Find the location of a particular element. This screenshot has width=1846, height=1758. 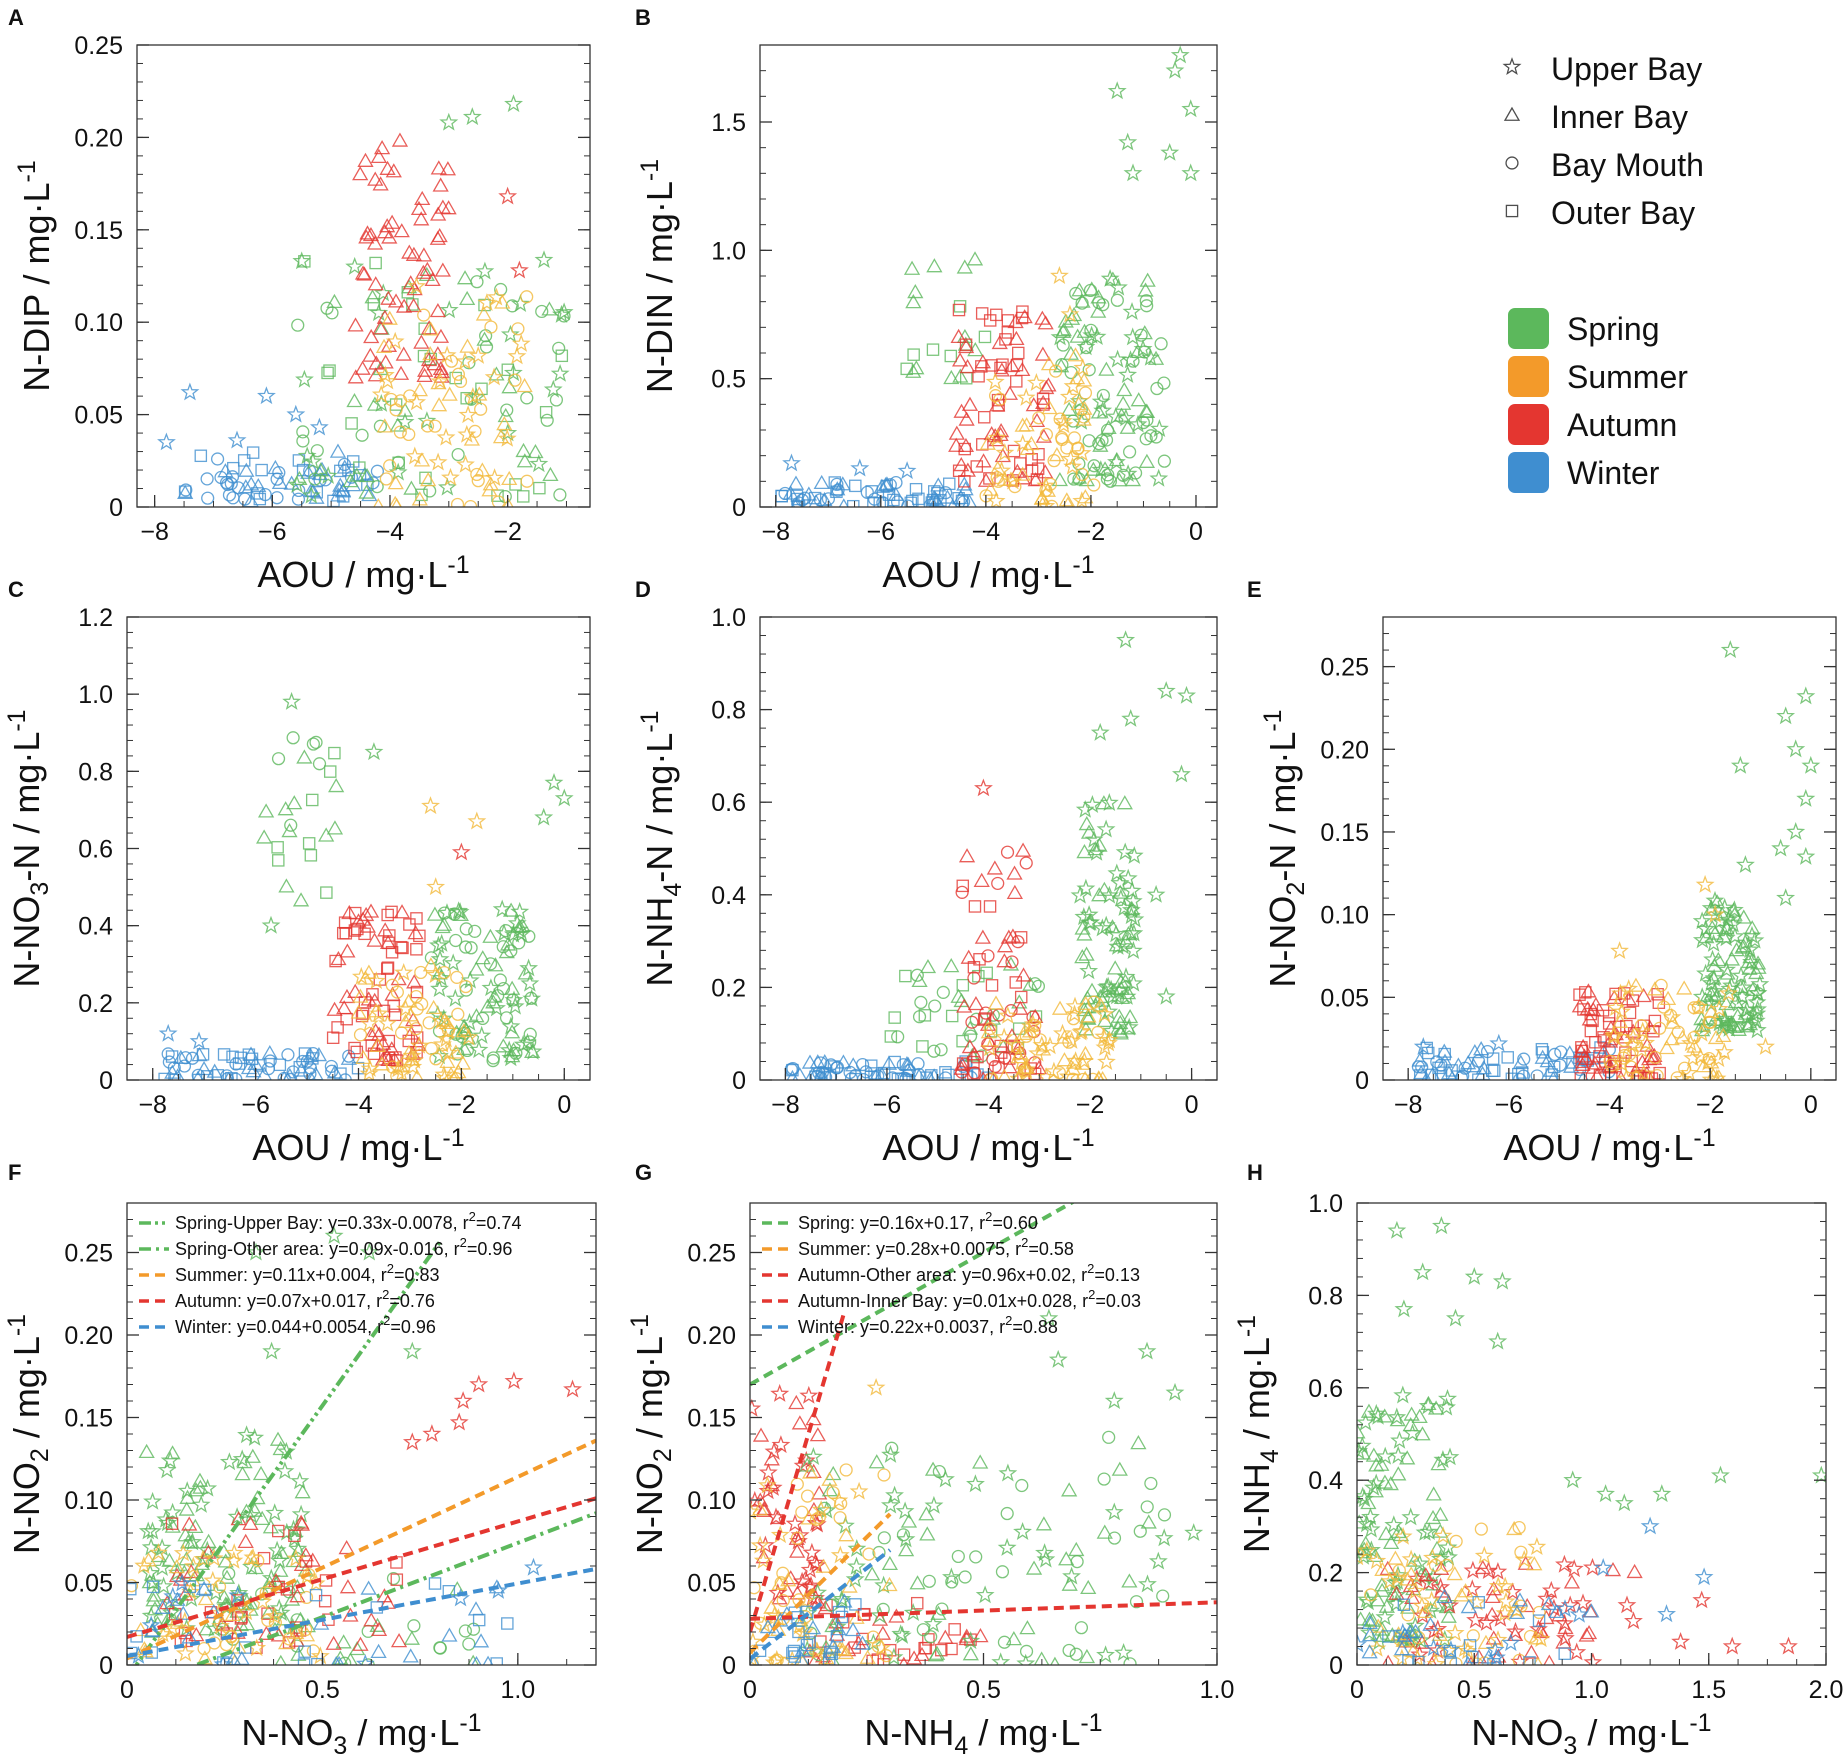

x-label-main: AOU / mg·L is located at coordinates (352, 574).